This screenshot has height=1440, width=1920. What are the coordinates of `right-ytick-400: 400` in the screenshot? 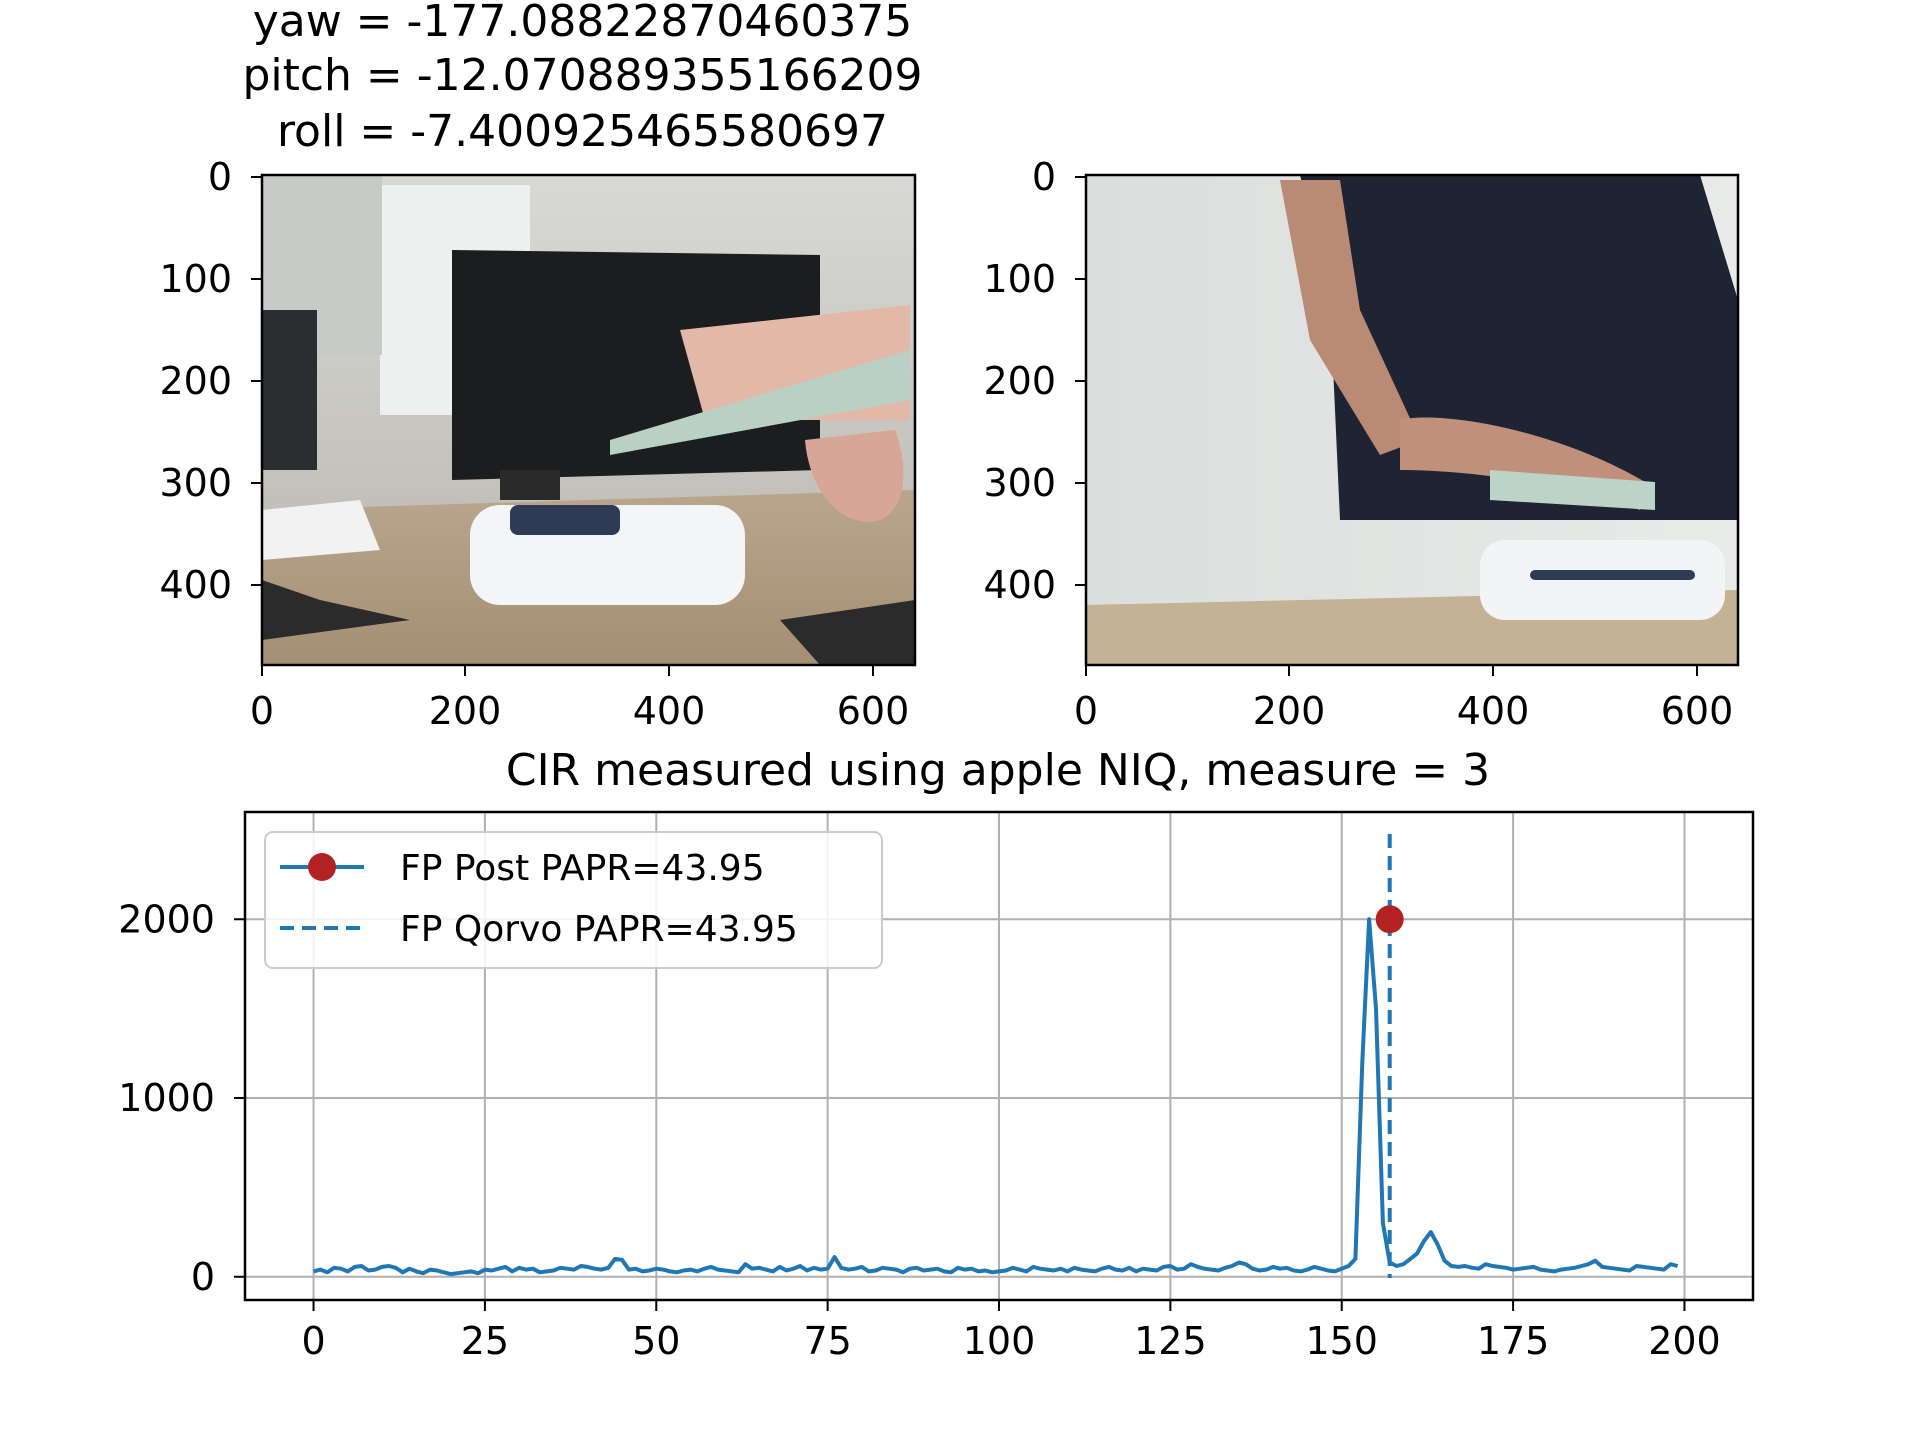 It's located at (1019, 585).